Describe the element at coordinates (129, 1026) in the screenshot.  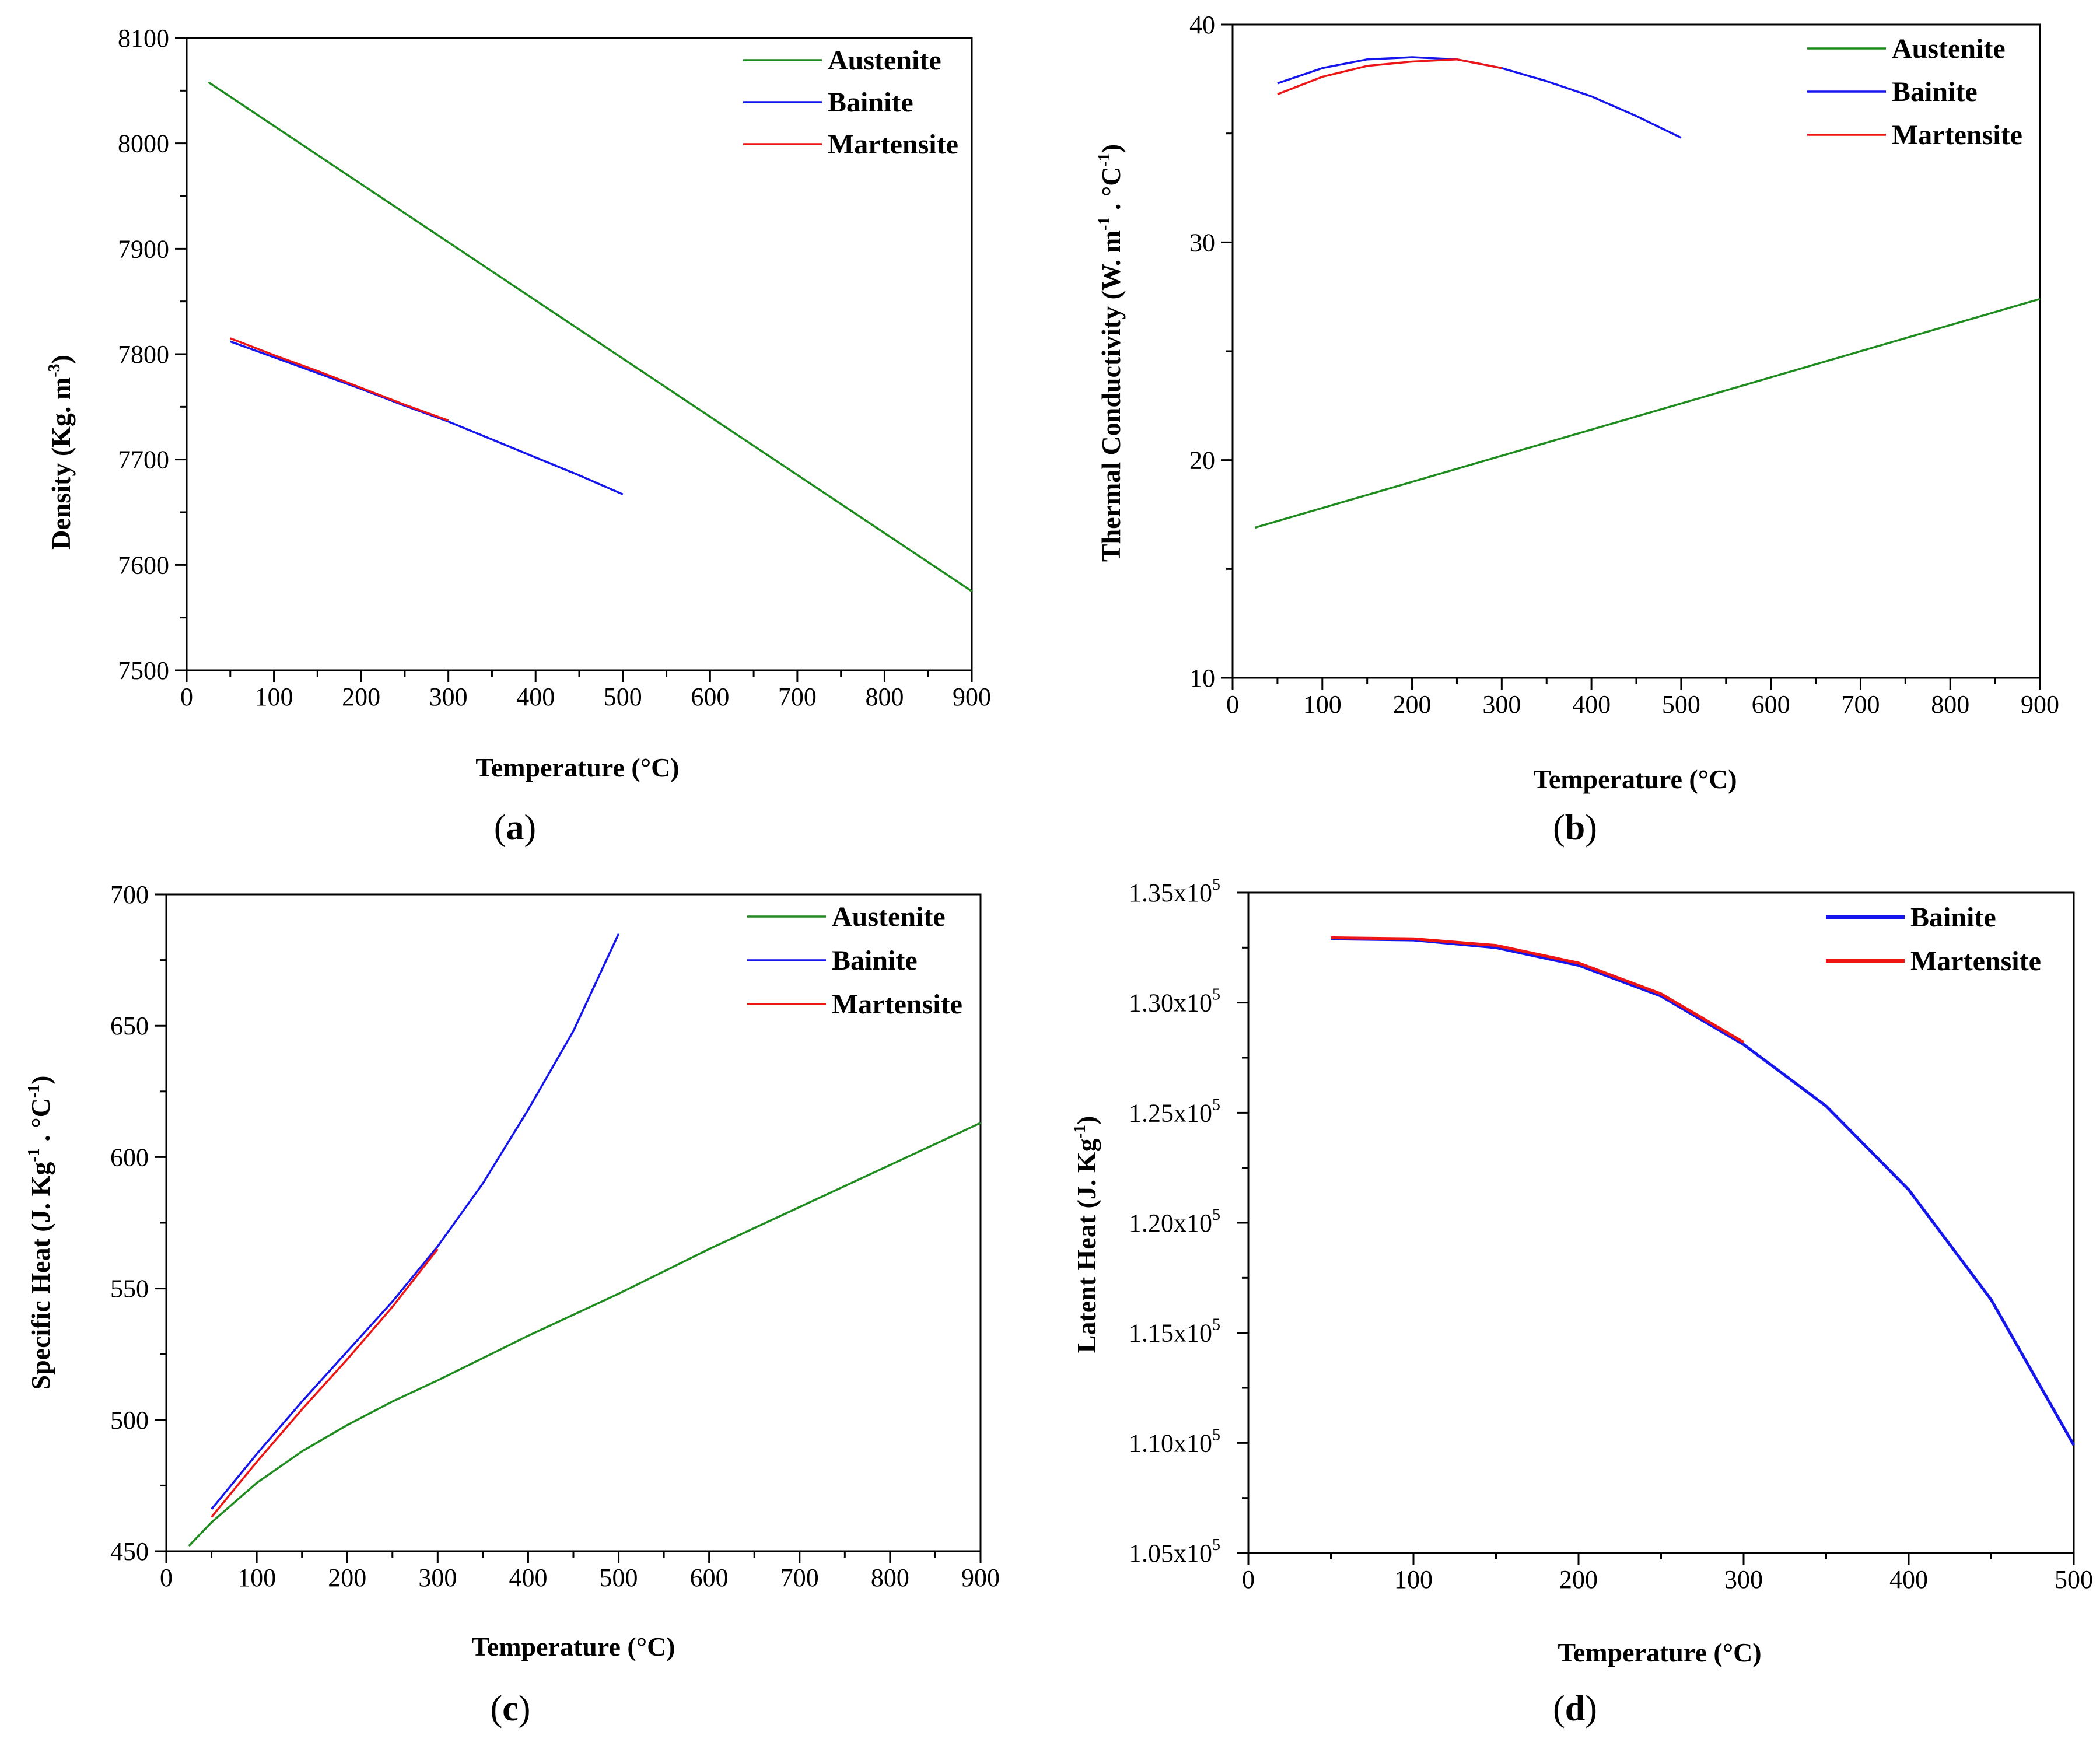
I see `y-tick-label: 650` at that location.